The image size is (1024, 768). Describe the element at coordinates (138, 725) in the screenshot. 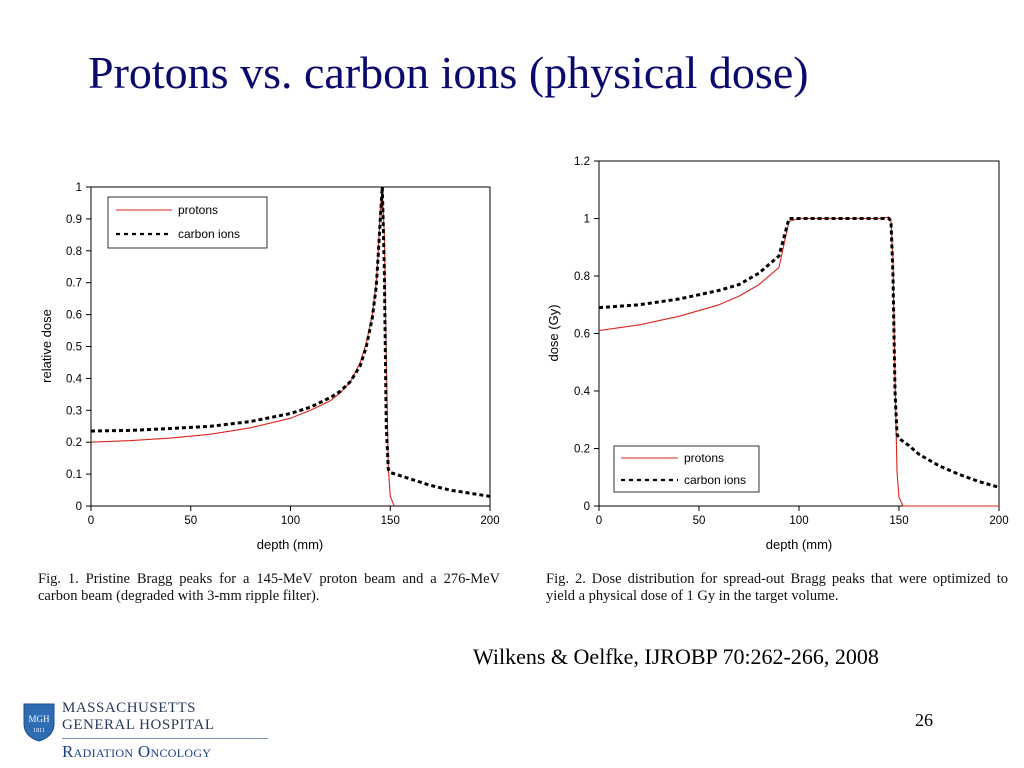

I see `logo-text-line2: GENERAL HOSPITAL` at that location.